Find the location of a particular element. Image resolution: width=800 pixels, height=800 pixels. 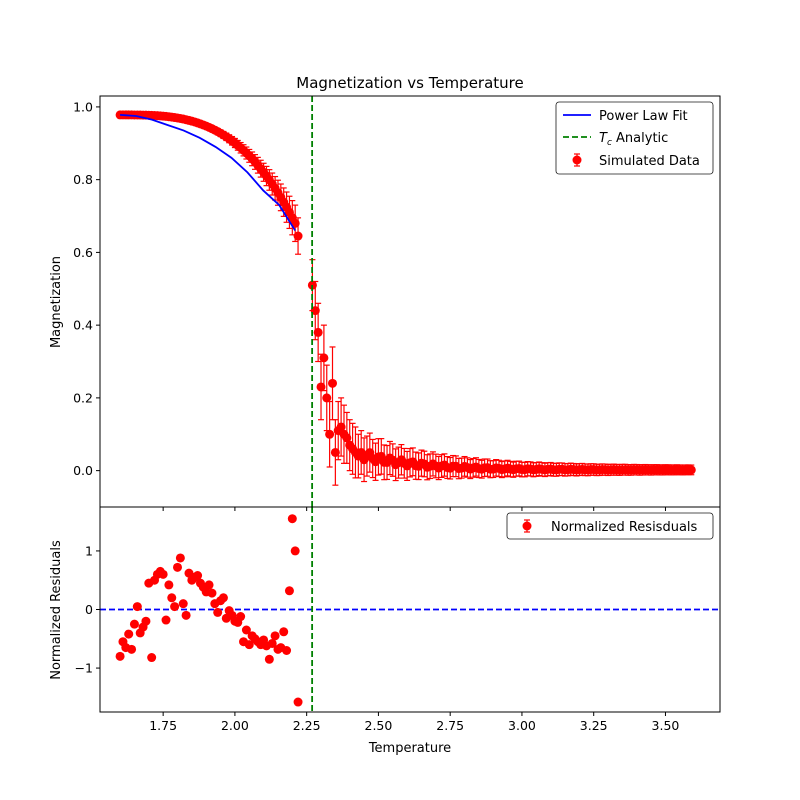

y-tick-label: 0.2 is located at coordinates (83, 397).